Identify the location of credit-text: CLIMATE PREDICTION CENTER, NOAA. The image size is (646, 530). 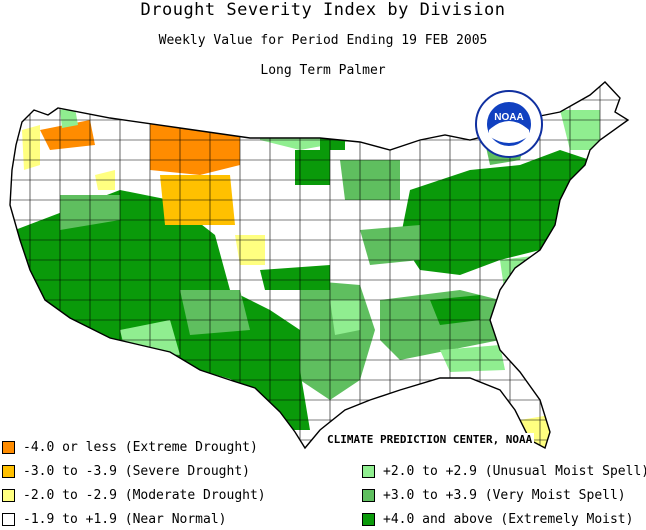
(430, 439).